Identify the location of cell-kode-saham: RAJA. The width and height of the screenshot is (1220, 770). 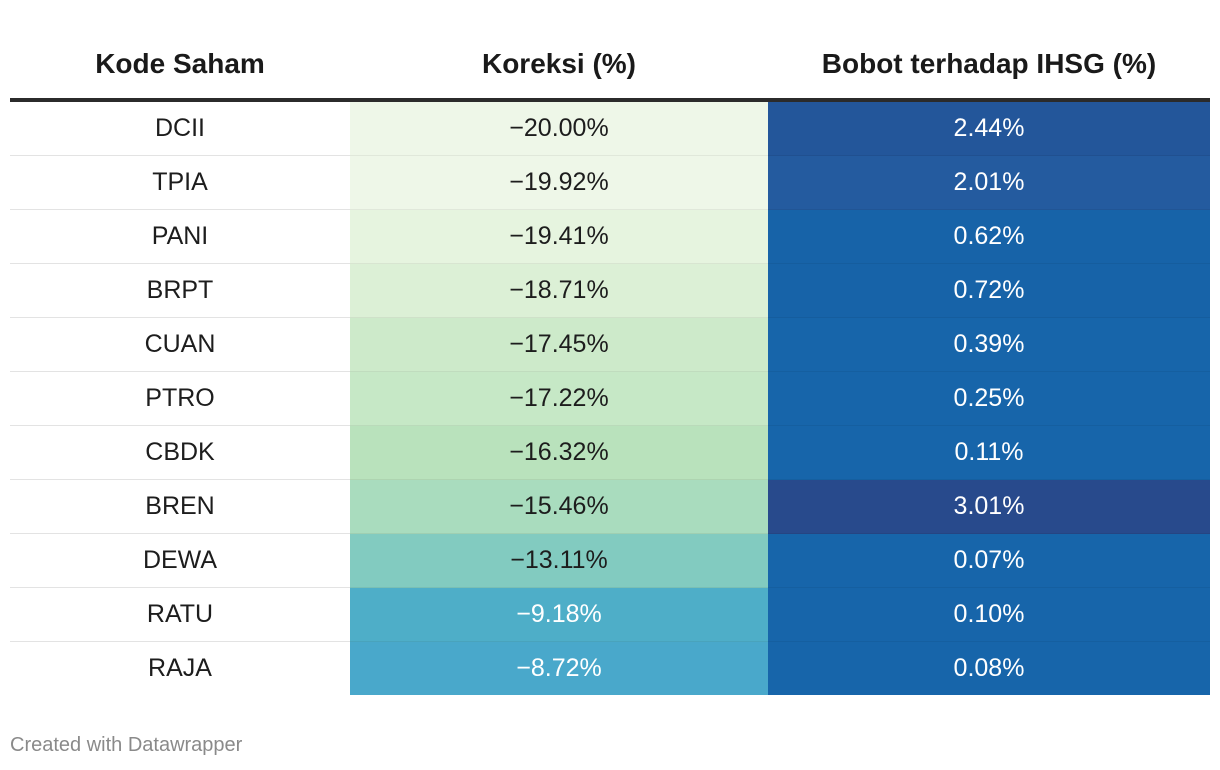
(180, 668).